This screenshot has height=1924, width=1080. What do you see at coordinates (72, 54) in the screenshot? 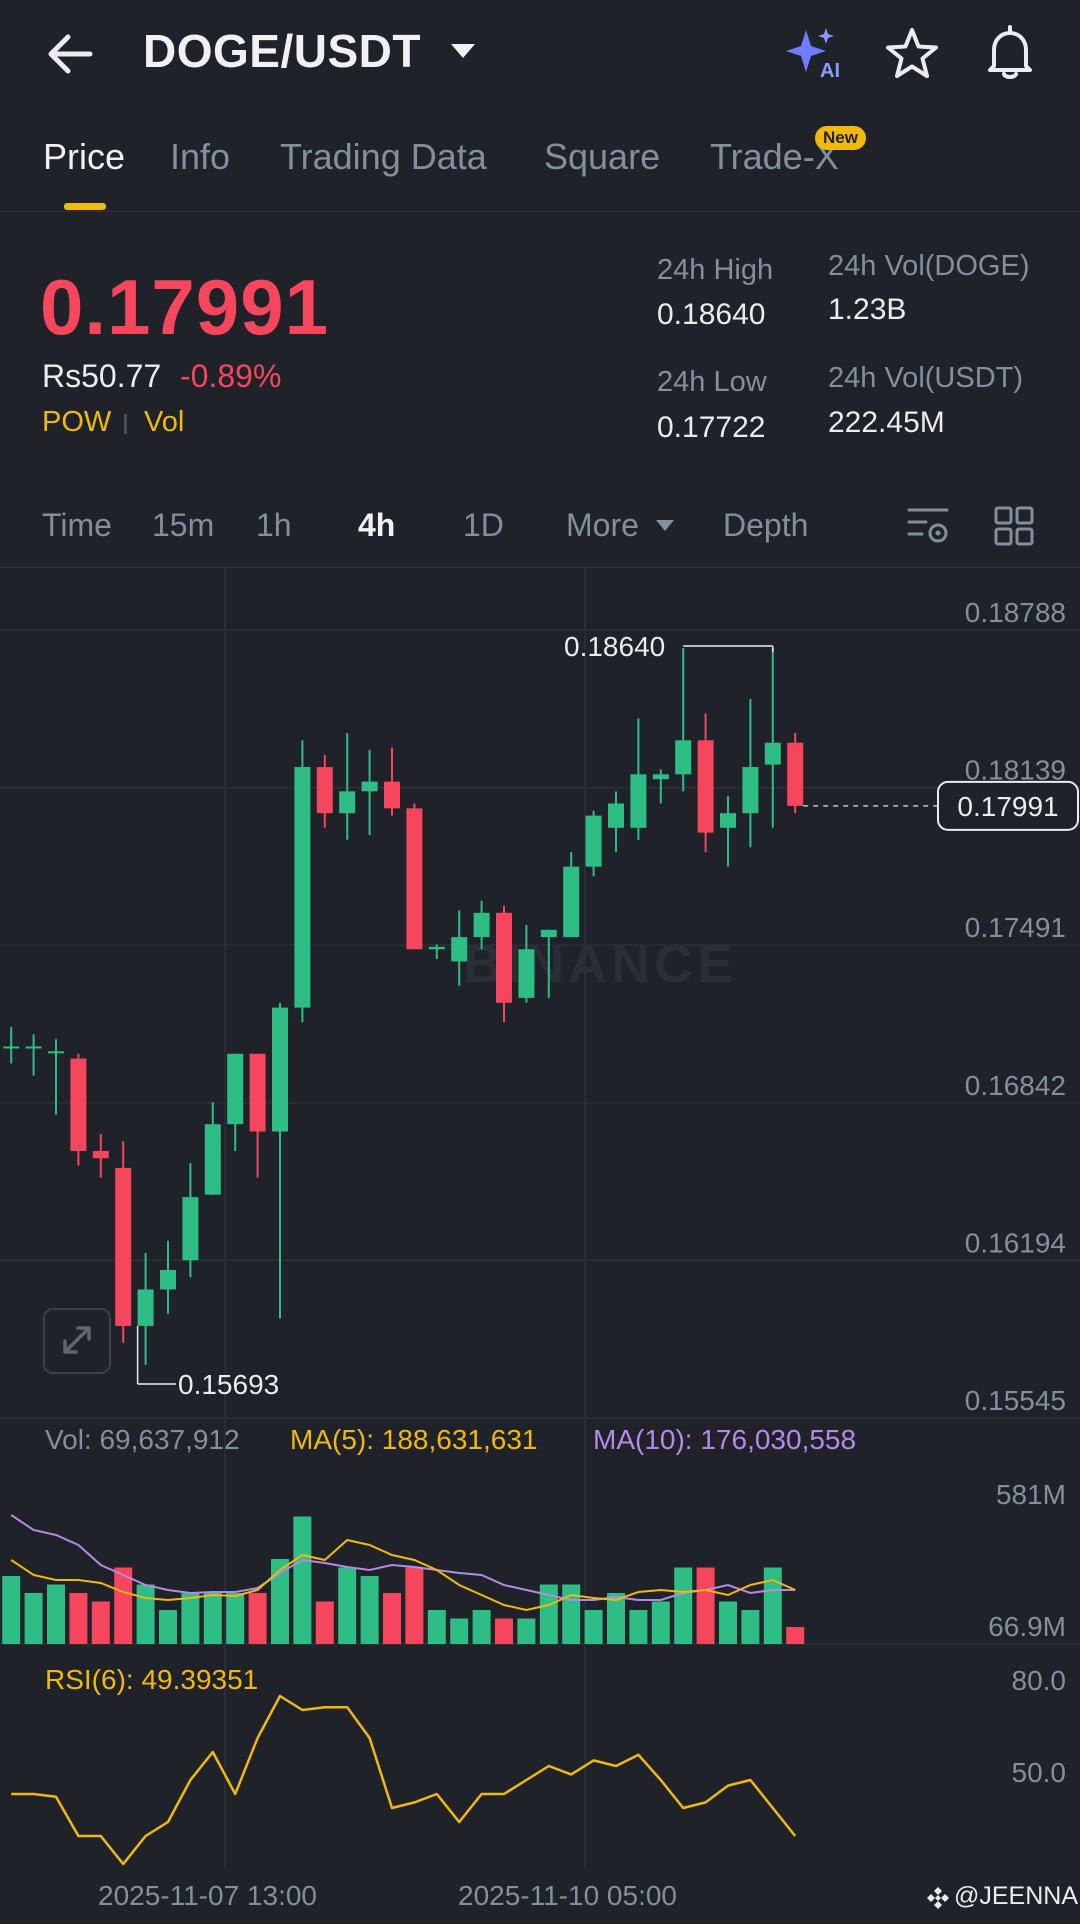
I see `back-arrow-icon` at bounding box center [72, 54].